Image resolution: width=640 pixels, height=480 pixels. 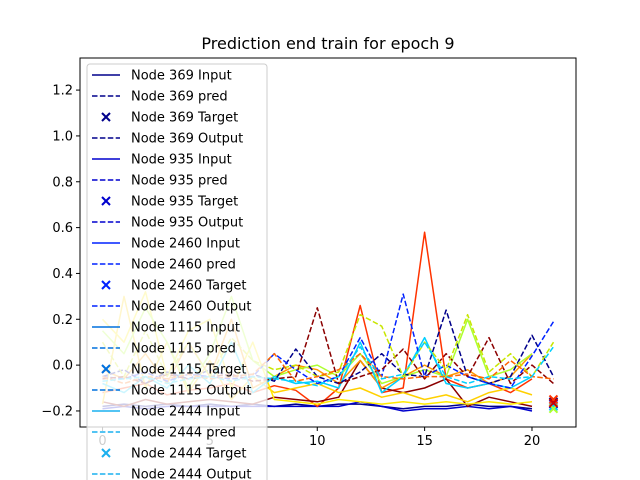 What do you see at coordinates (183, 349) in the screenshot?
I see `legend-label: Node 1115 pred` at bounding box center [183, 349].